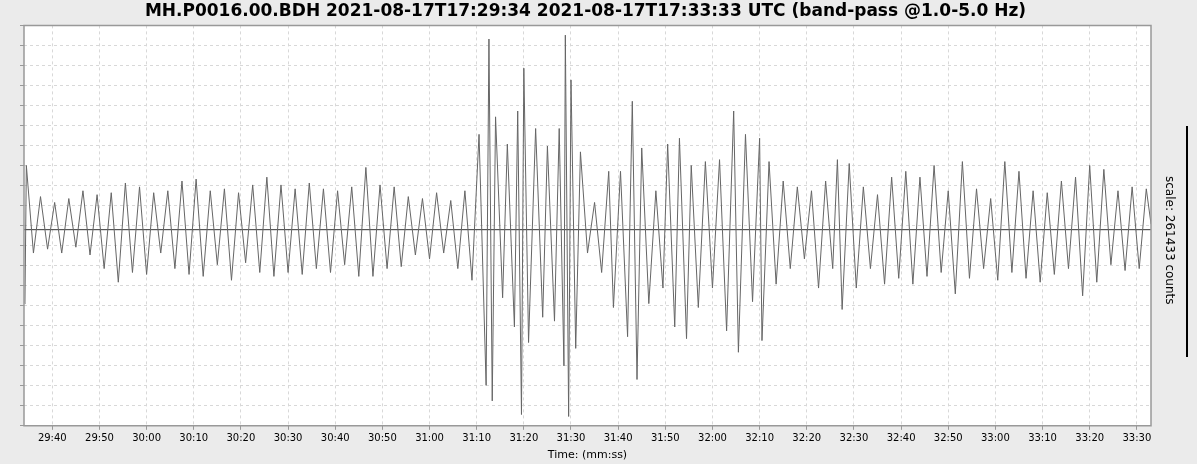  Describe the element at coordinates (194, 438) in the screenshot. I see `x-tick-label: 30:10` at that location.